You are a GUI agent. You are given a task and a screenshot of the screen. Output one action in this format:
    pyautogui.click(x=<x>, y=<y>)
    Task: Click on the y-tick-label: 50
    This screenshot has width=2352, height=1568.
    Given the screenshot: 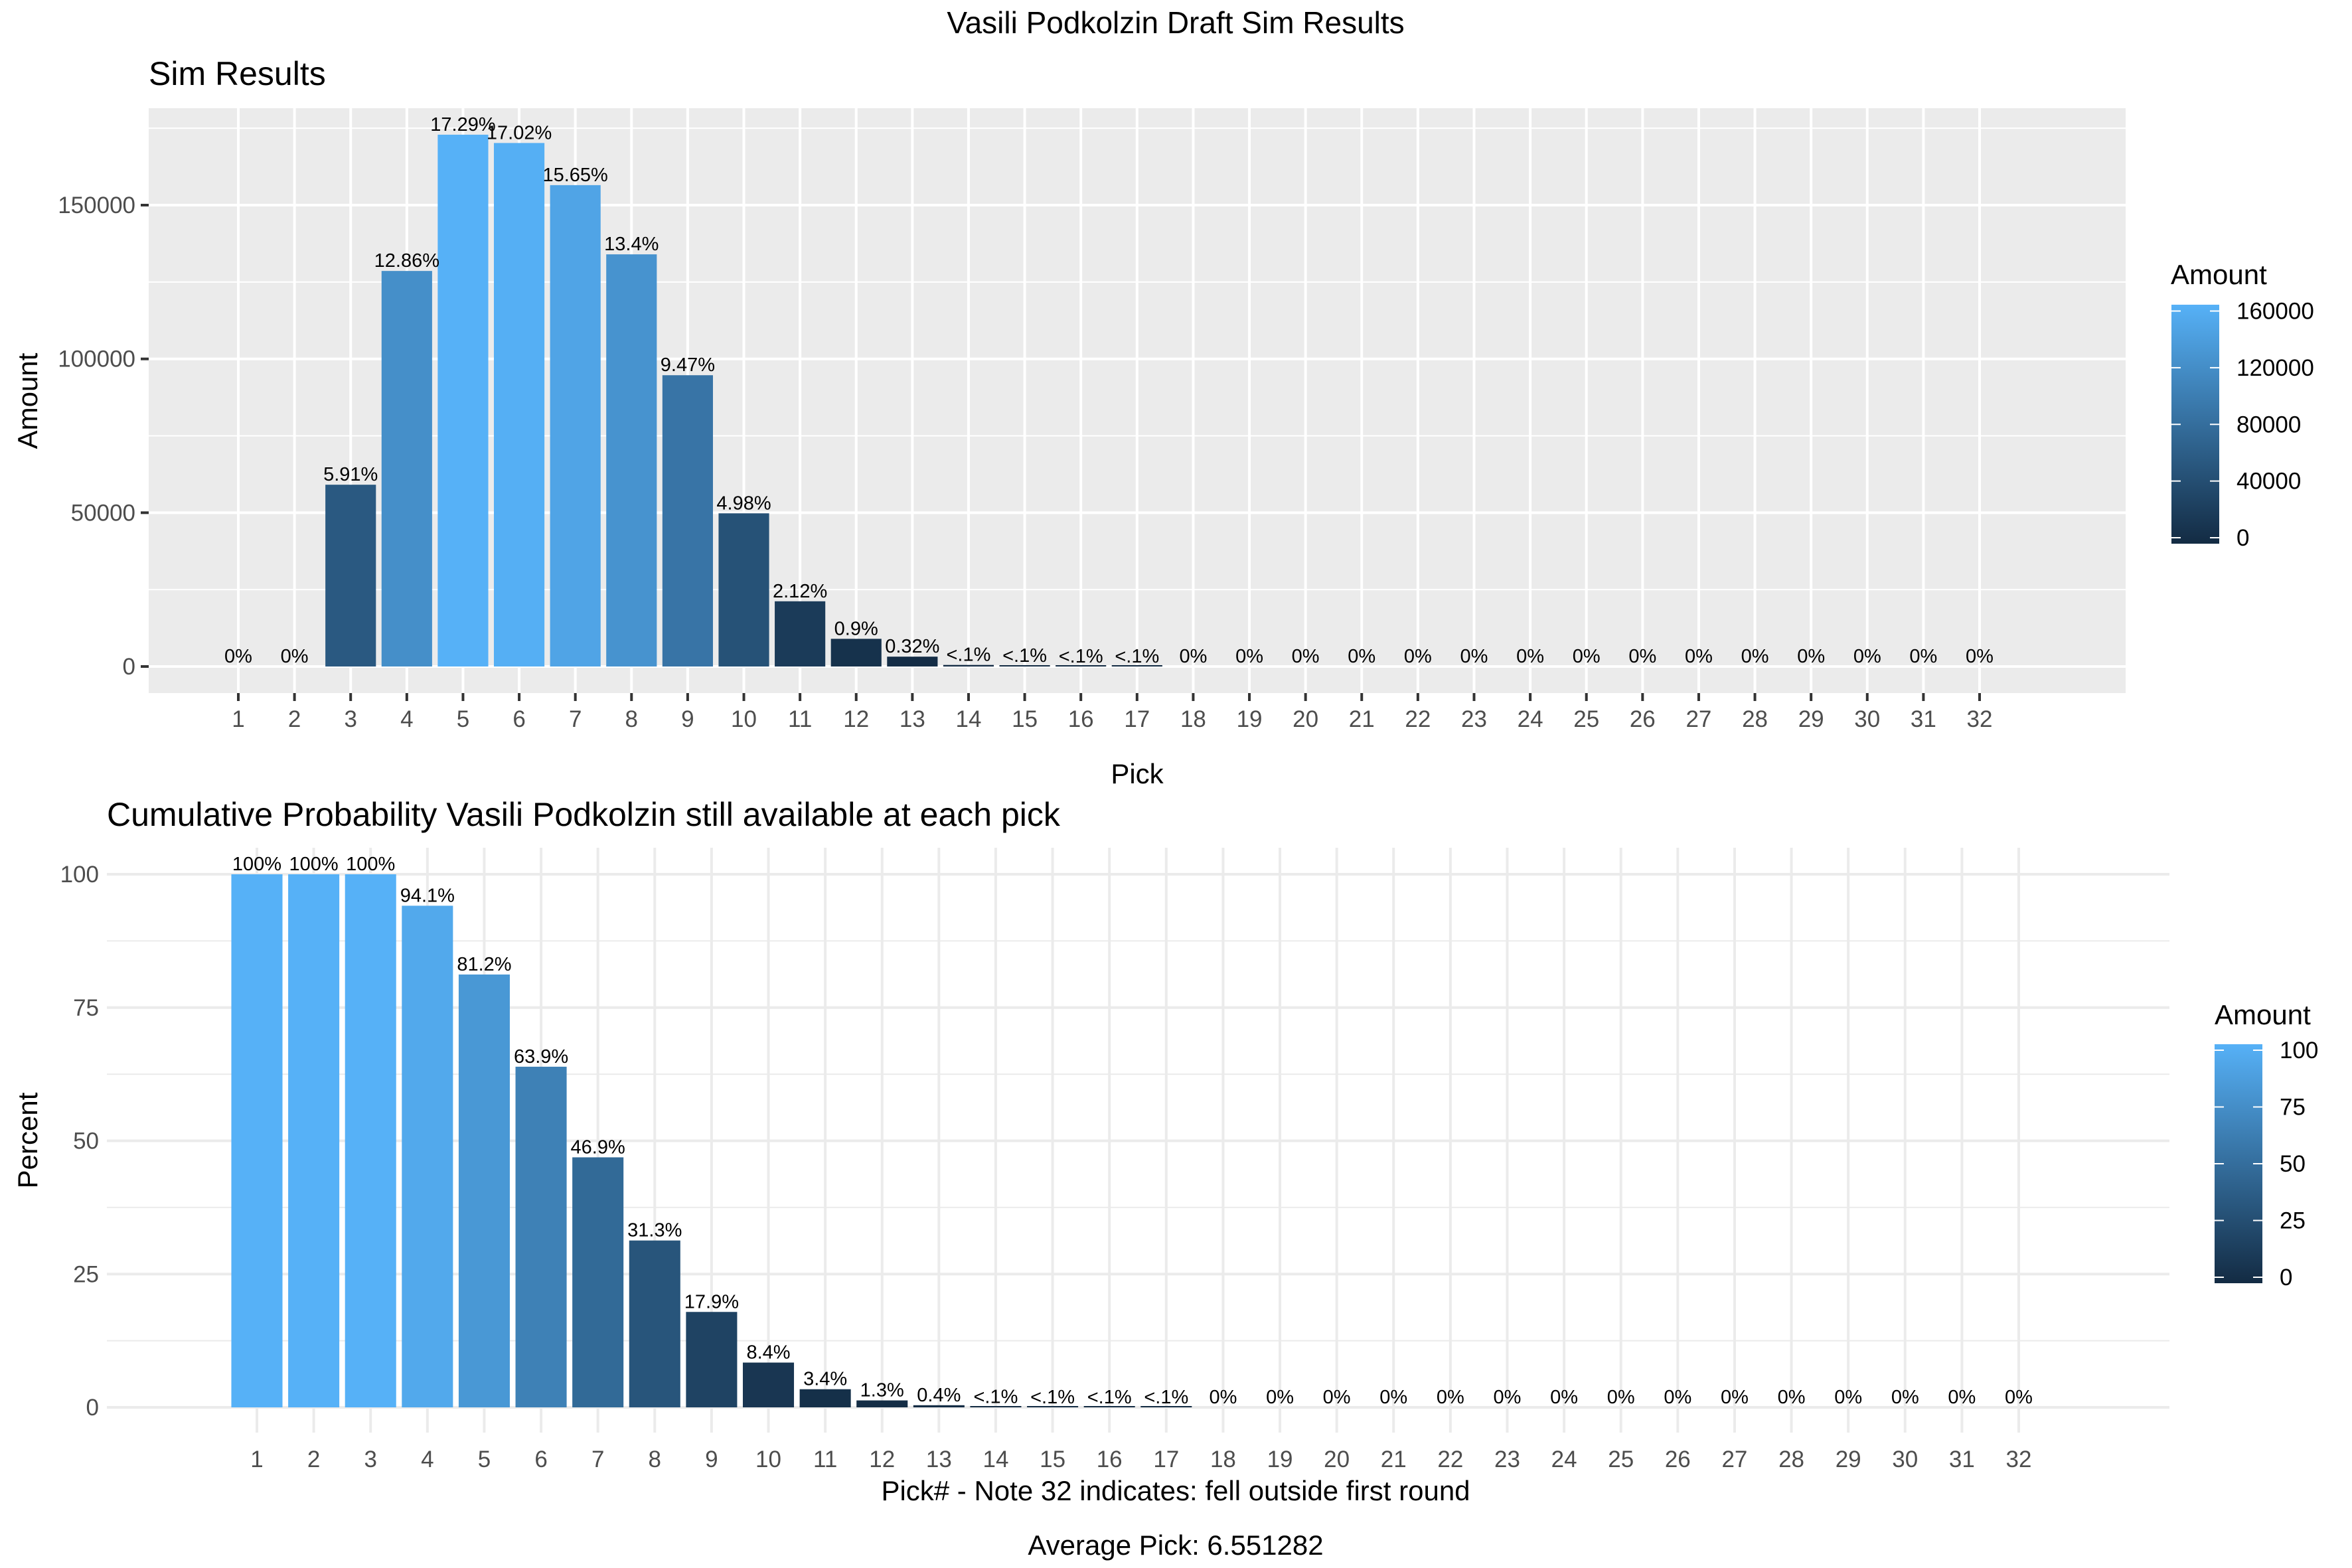 What is the action you would take?
    pyautogui.click(x=86, y=1142)
    